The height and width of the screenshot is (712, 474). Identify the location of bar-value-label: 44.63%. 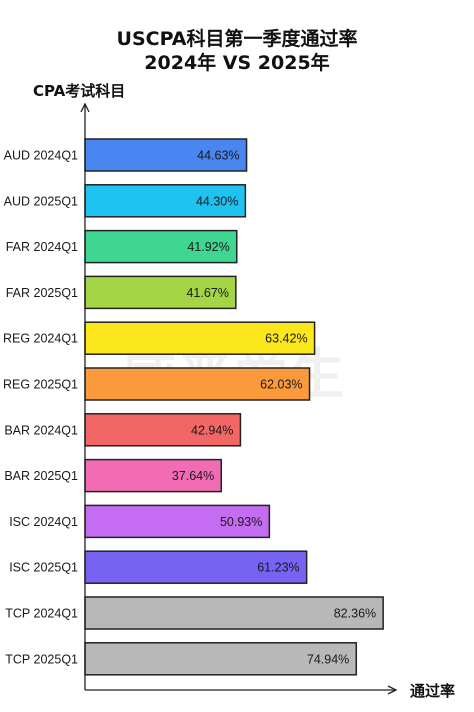
(218, 156).